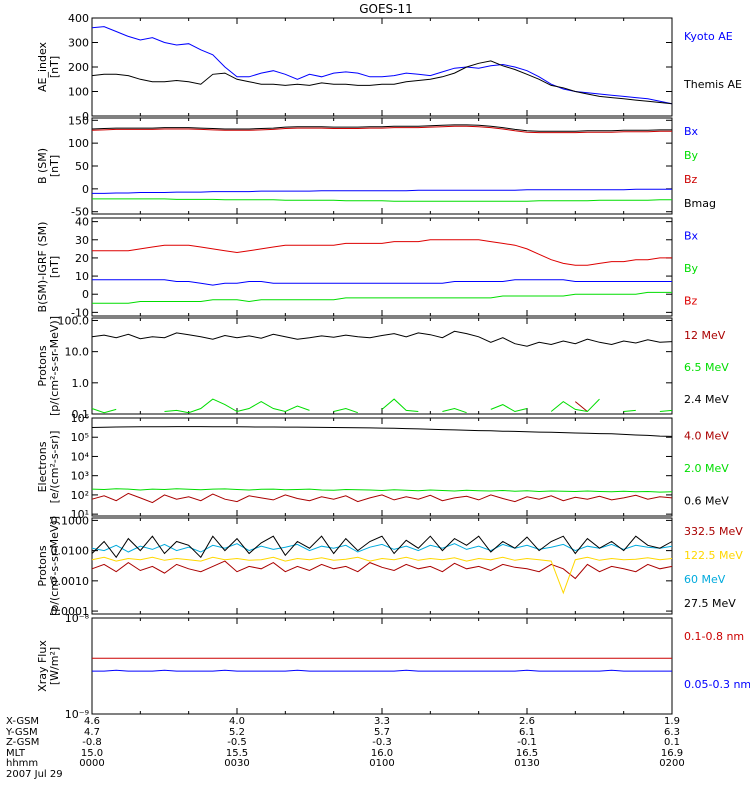  I want to click on y-tick-label: 0.1, so click(81, 414).